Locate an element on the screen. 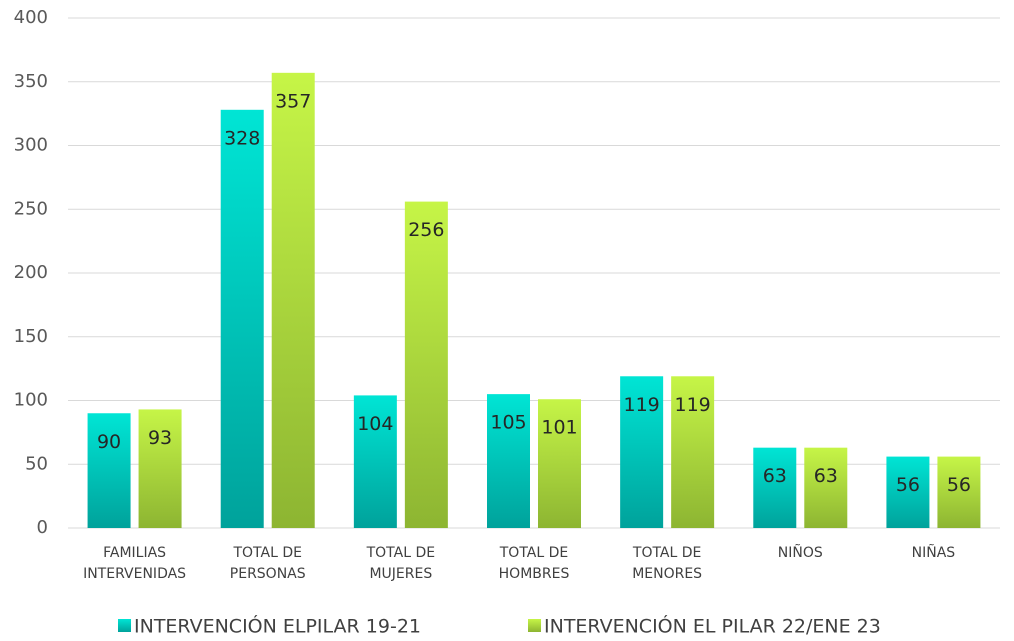 The height and width of the screenshot is (641, 1014). y-tick-label: 250 is located at coordinates (31, 208).